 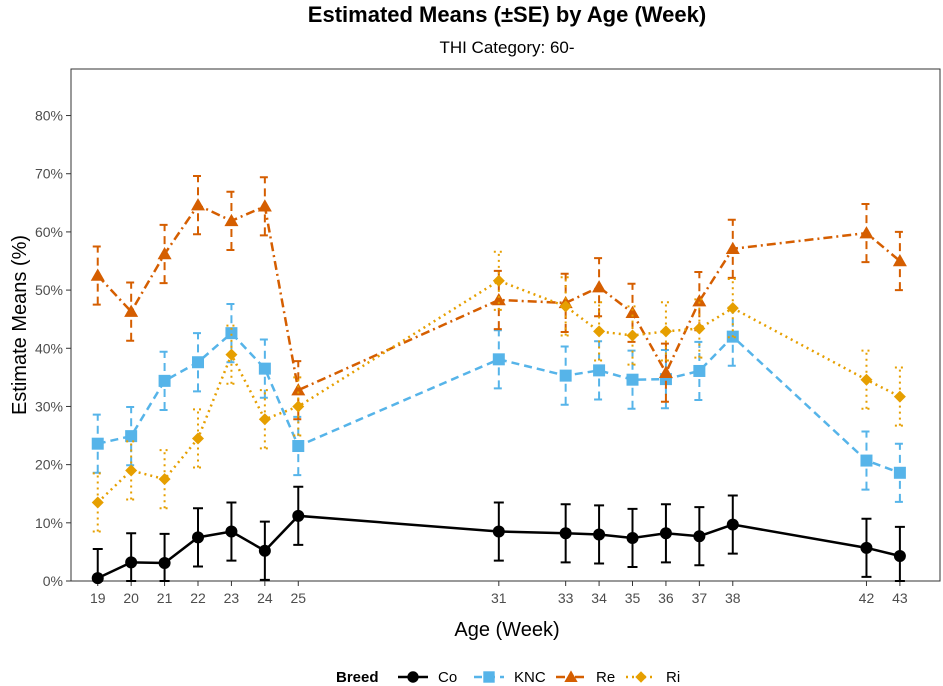 I want to click on chart-title: Estimated Means (±SE) by Age (Week), so click(x=507, y=14).